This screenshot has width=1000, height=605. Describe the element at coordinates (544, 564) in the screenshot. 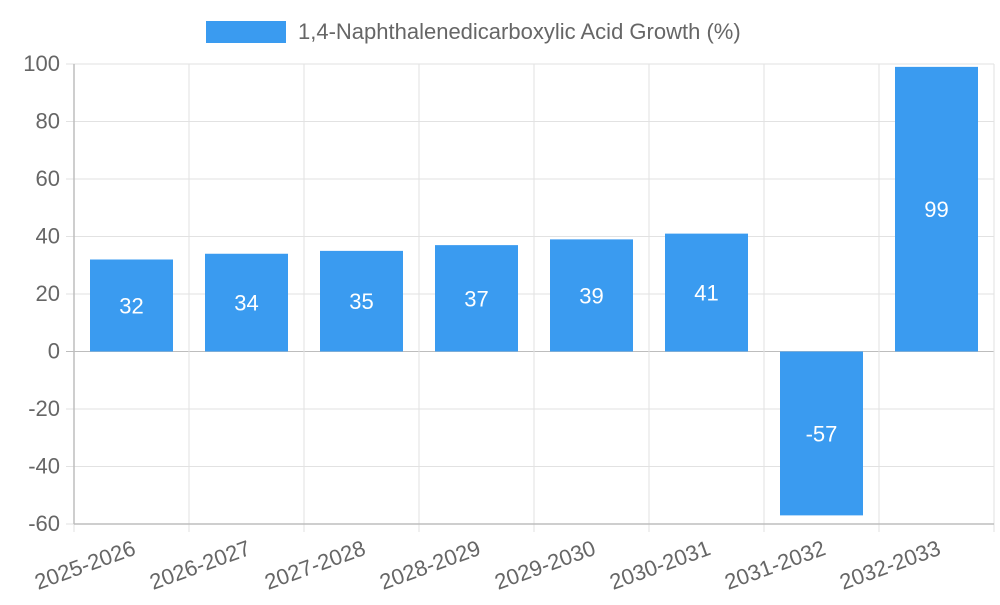

I see `x-tick-label: 2029-2030` at that location.